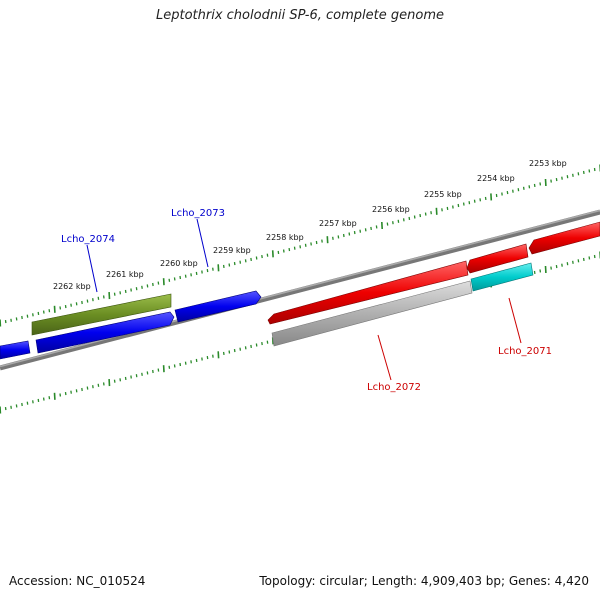 Image resolution: width=600 pixels, height=600 pixels. What do you see at coordinates (564, 238) in the screenshot?
I see `gene-lcho-2070-red` at bounding box center [564, 238].